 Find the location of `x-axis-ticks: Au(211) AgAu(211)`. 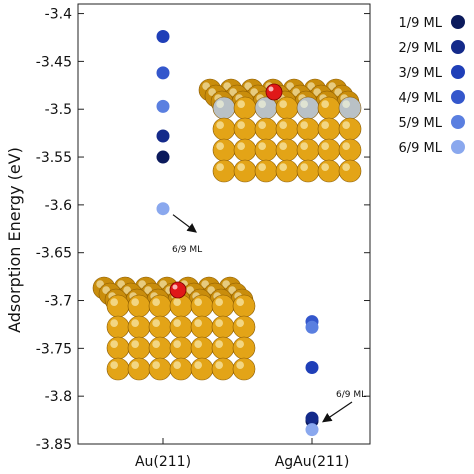

x-axis-ticks: Au(211) AgAu(211) is located at coordinates (242, 454).